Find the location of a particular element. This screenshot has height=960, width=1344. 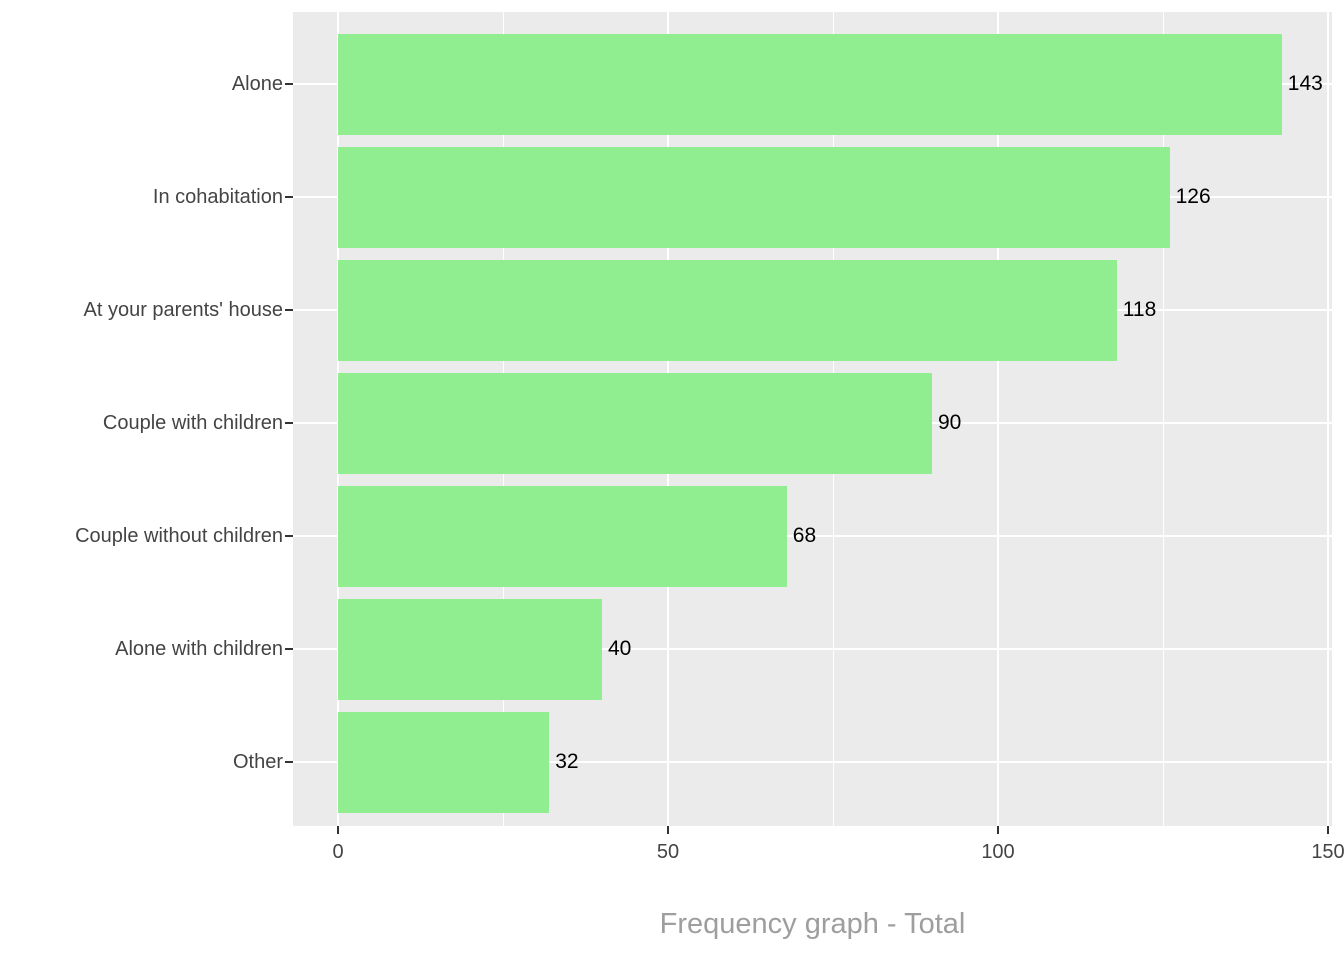

bar-value-label: 40 is located at coordinates (620, 648).